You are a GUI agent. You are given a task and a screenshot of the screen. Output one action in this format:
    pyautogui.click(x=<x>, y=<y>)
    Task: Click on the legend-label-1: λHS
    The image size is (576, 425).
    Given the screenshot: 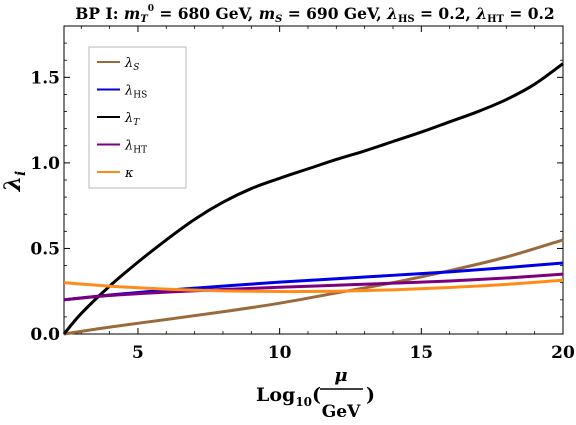 What is the action you would take?
    pyautogui.click(x=135, y=92)
    